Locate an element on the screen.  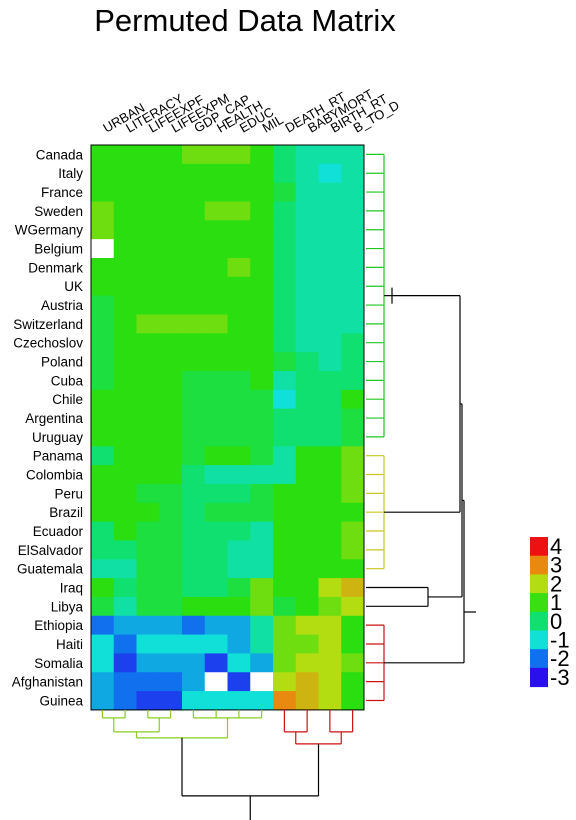
legend-label: -1 is located at coordinates (560, 640).